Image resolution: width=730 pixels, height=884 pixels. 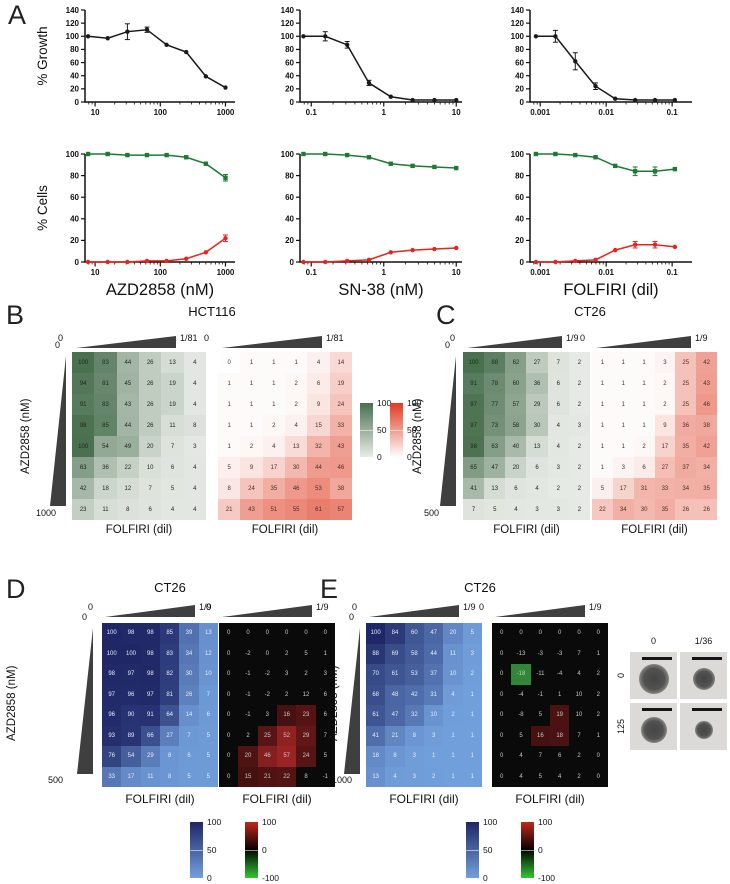 I want to click on heatmap-cell: 94, so click(x=83, y=383).